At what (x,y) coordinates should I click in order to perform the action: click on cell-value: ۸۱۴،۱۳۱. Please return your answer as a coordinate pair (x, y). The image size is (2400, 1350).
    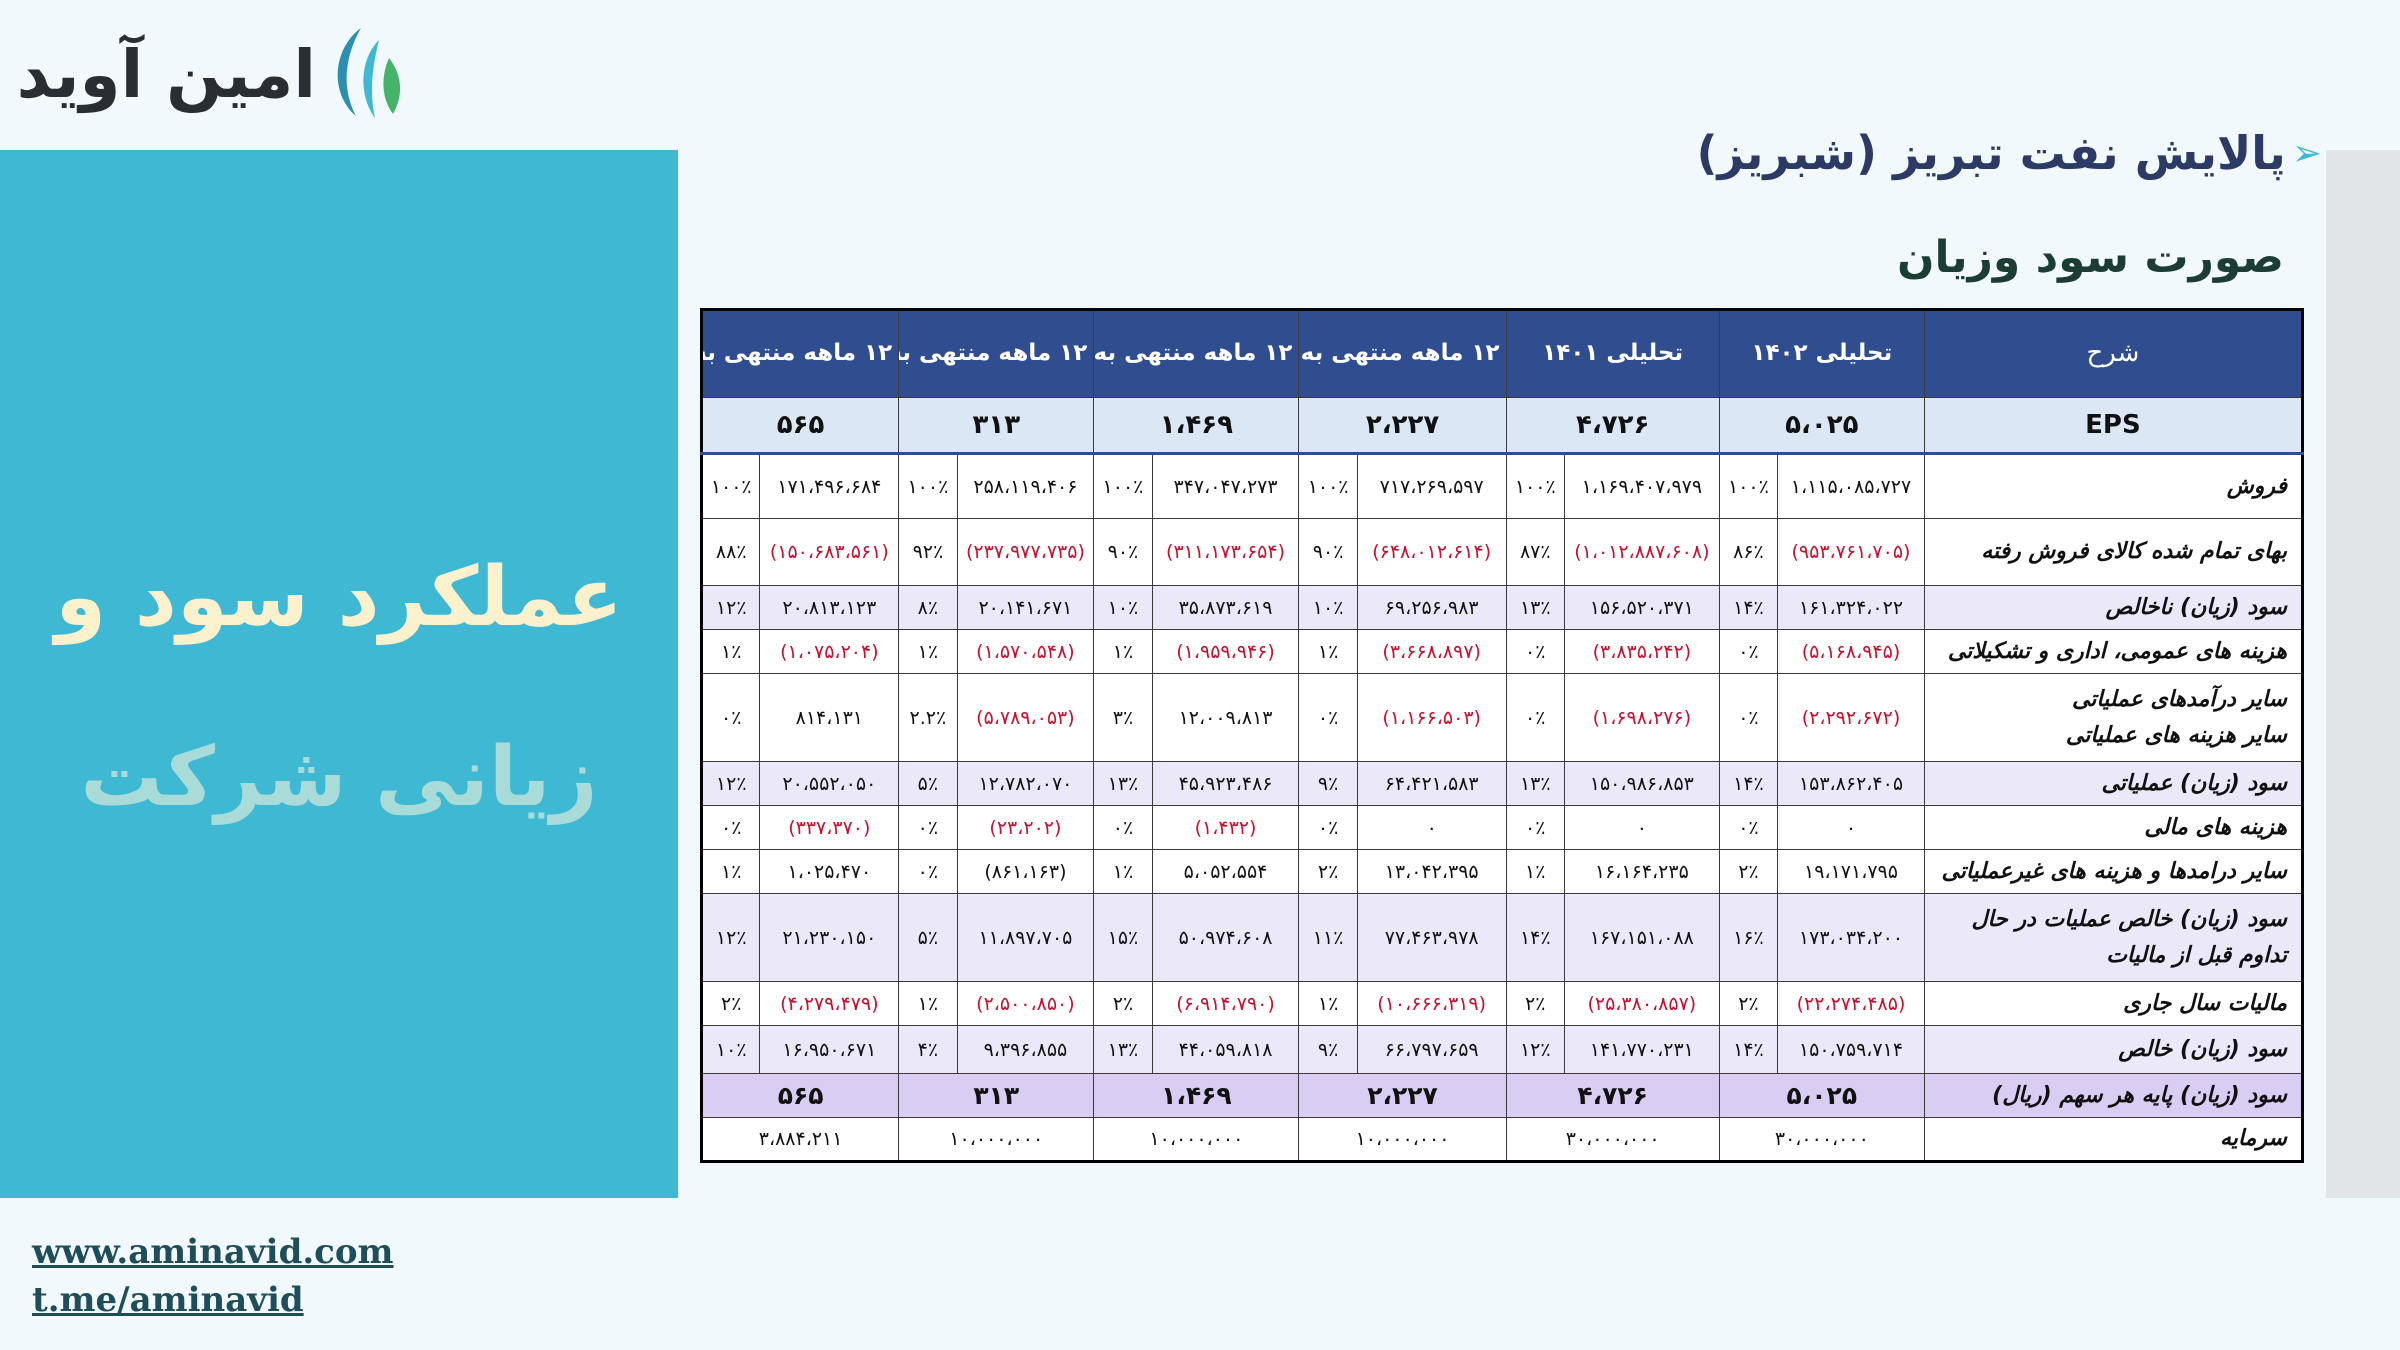
    Looking at the image, I should click on (829, 717).